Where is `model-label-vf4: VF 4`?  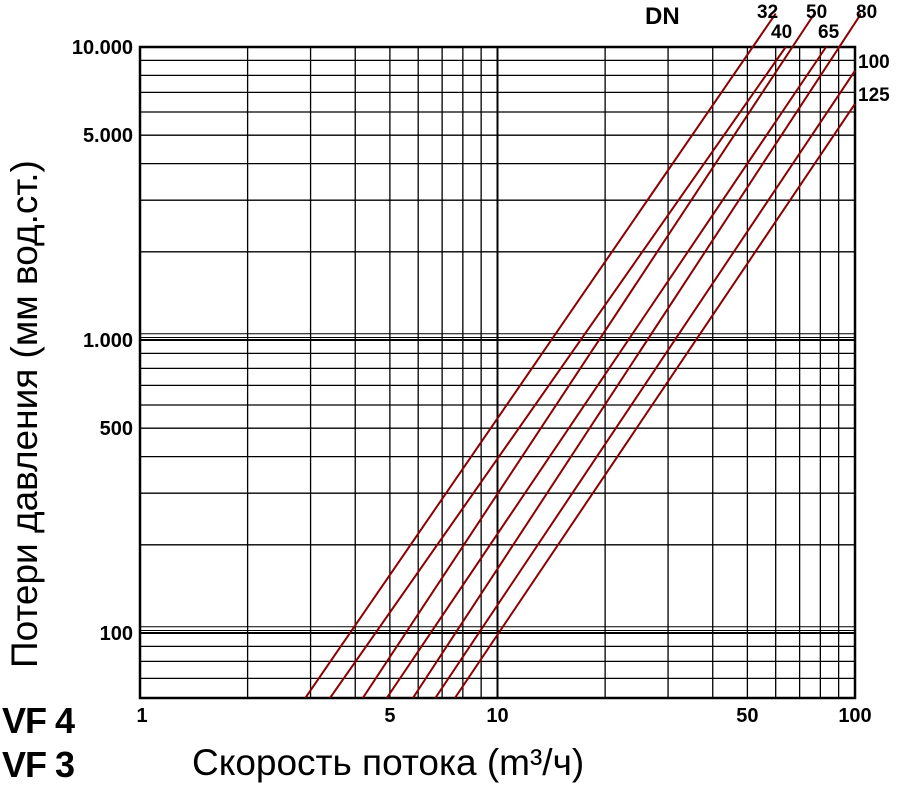 model-label-vf4: VF 4 is located at coordinates (38, 720).